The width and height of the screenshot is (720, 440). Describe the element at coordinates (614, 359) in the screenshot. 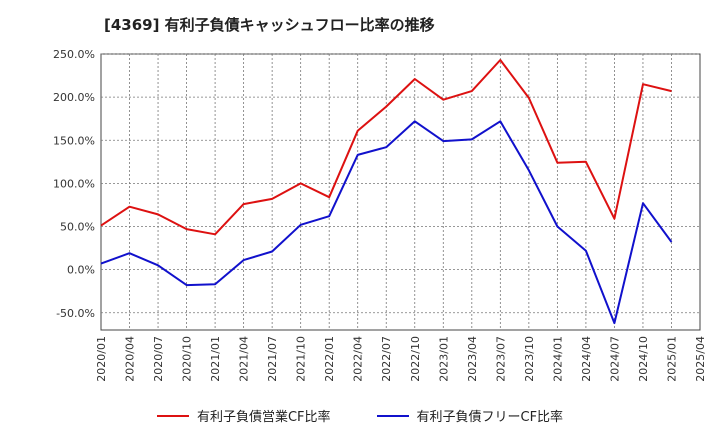

I see `x-tick-label: 2024/07` at that location.